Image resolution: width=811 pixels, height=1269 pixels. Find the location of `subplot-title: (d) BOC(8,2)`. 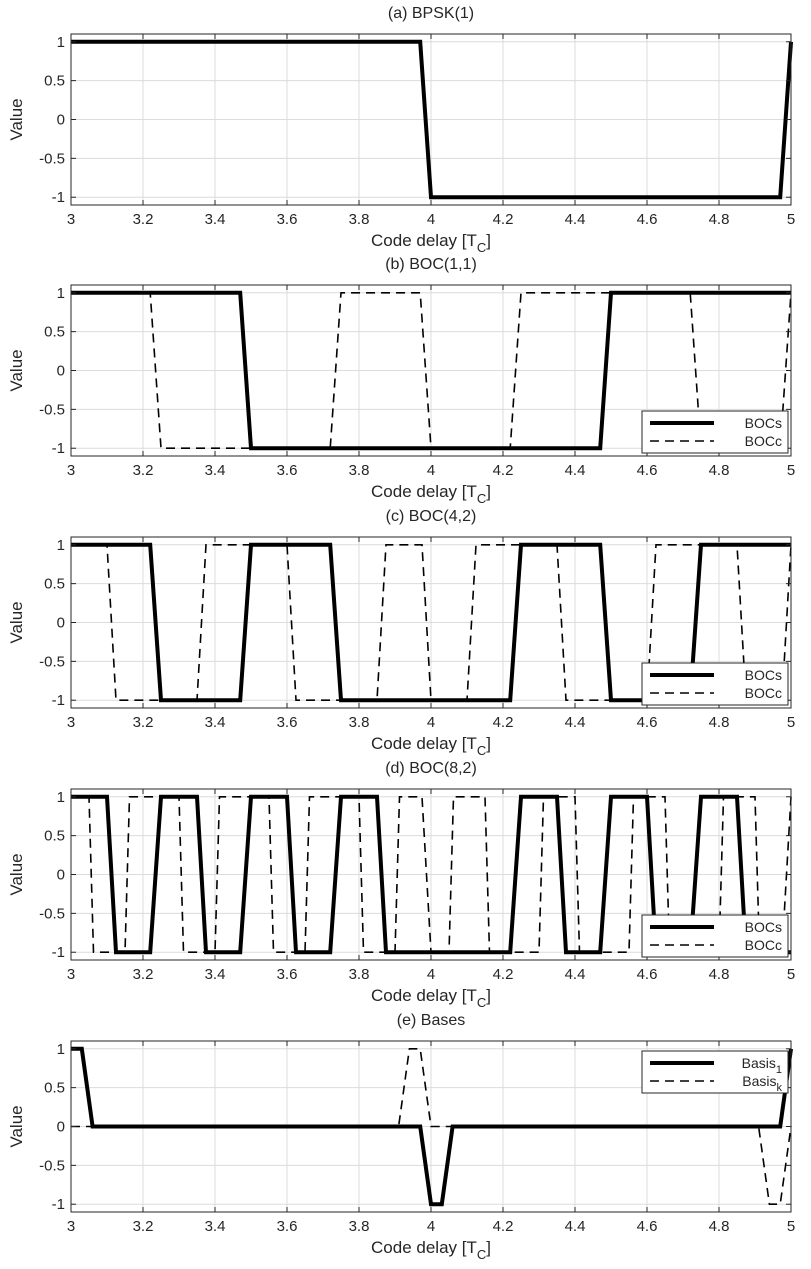

subplot-title: (d) BOC(8,2) is located at coordinates (431, 768).